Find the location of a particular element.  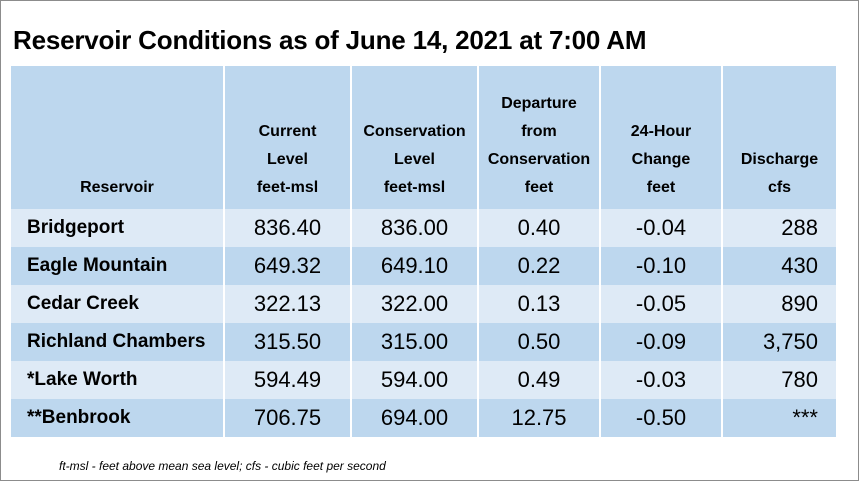

change-cell: -0.09 is located at coordinates (661, 342).